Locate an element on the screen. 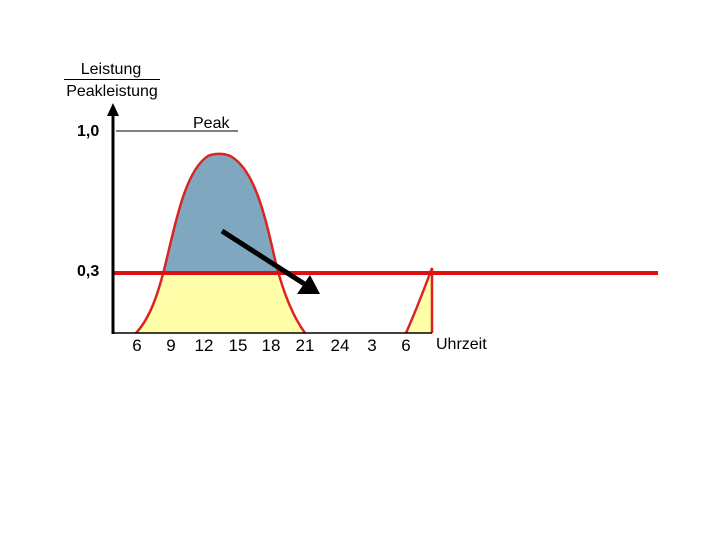 The height and width of the screenshot is (540, 720). peak-label: Peak is located at coordinates (211, 123).